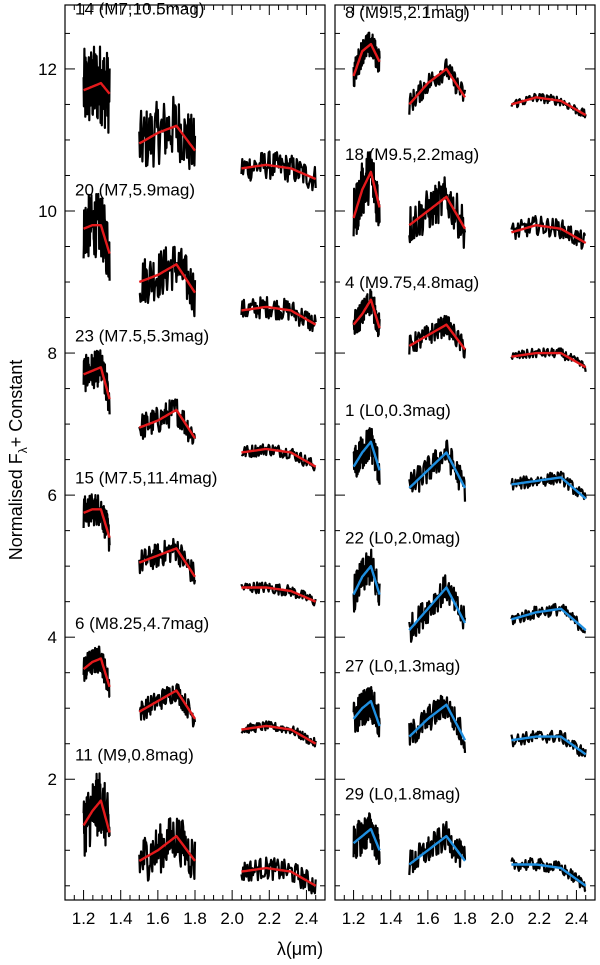 The width and height of the screenshot is (600, 965). What do you see at coordinates (300, 949) in the screenshot?
I see `x-axis-label: λ(μm)` at bounding box center [300, 949].